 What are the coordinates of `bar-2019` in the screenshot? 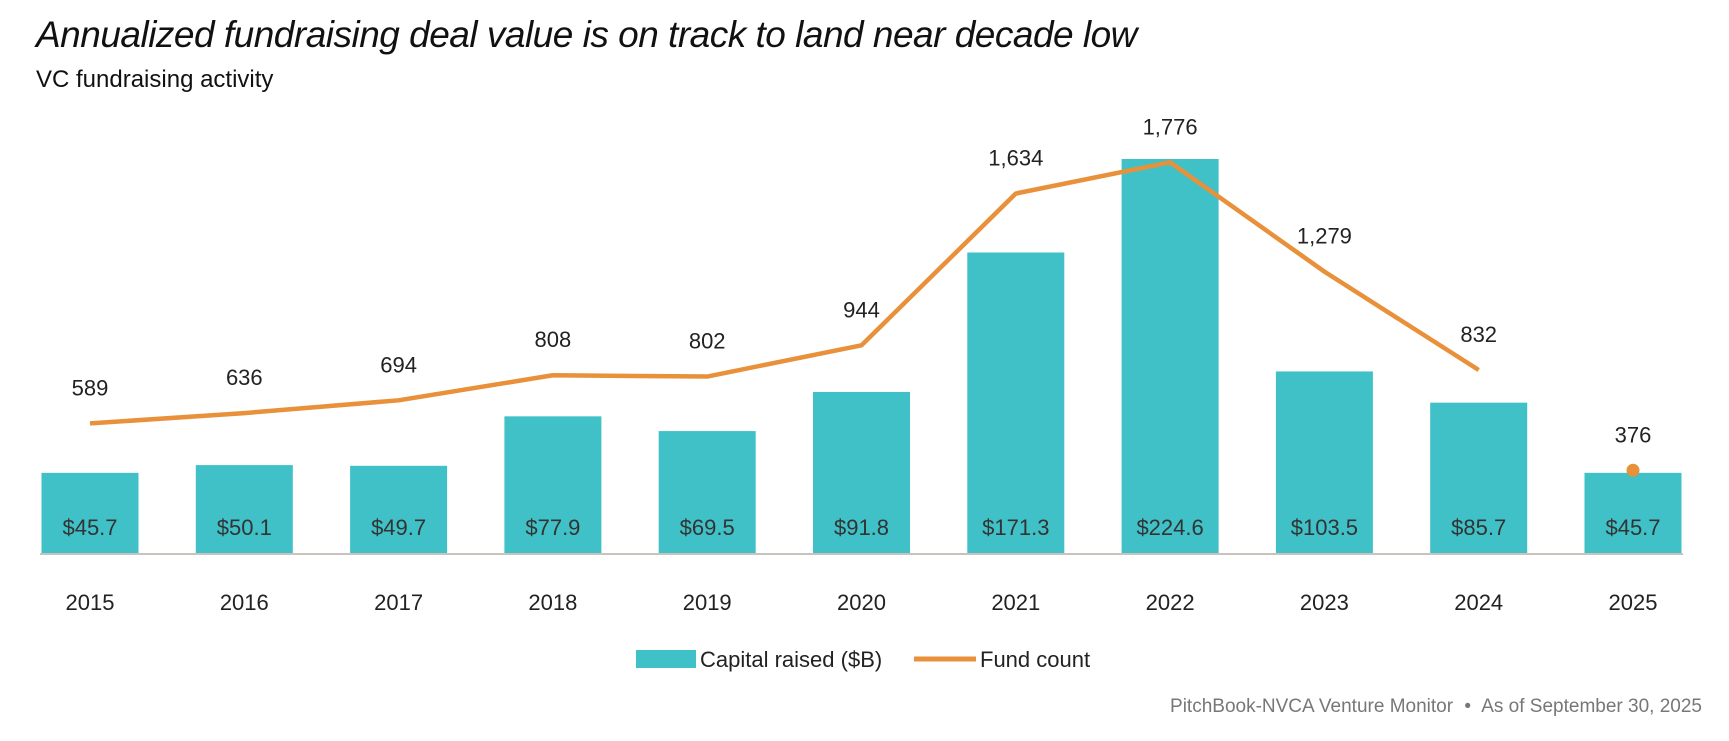 It's located at (707, 492).